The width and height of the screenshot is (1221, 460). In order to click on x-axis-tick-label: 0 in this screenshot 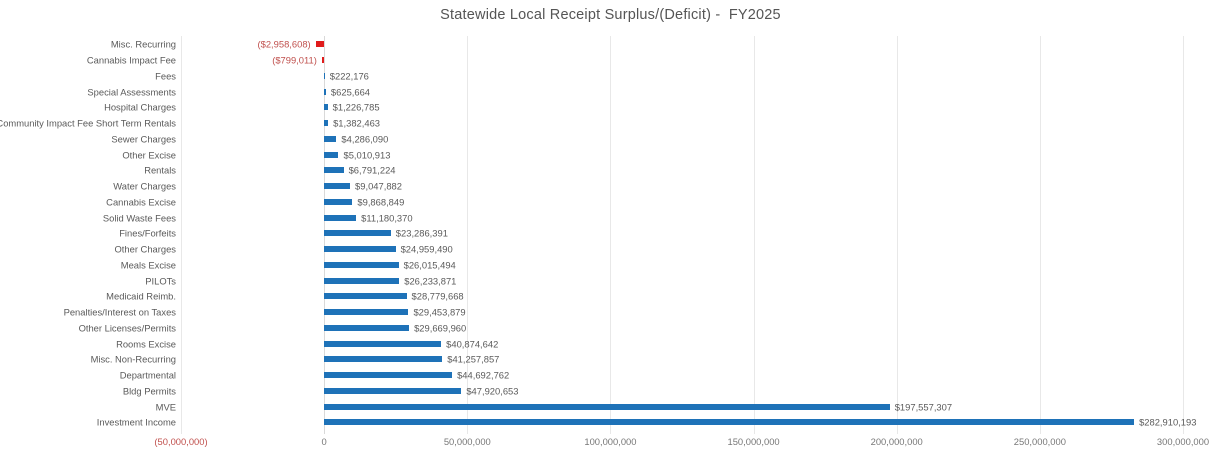, I will do `click(324, 441)`.